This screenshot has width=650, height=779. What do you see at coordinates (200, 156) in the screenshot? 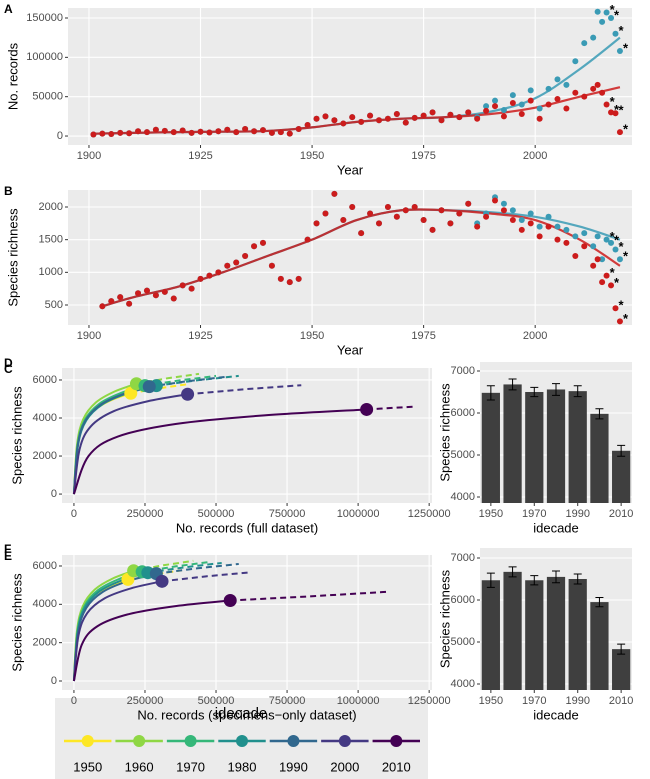
I see `x-tick-label: 1925` at bounding box center [200, 156].